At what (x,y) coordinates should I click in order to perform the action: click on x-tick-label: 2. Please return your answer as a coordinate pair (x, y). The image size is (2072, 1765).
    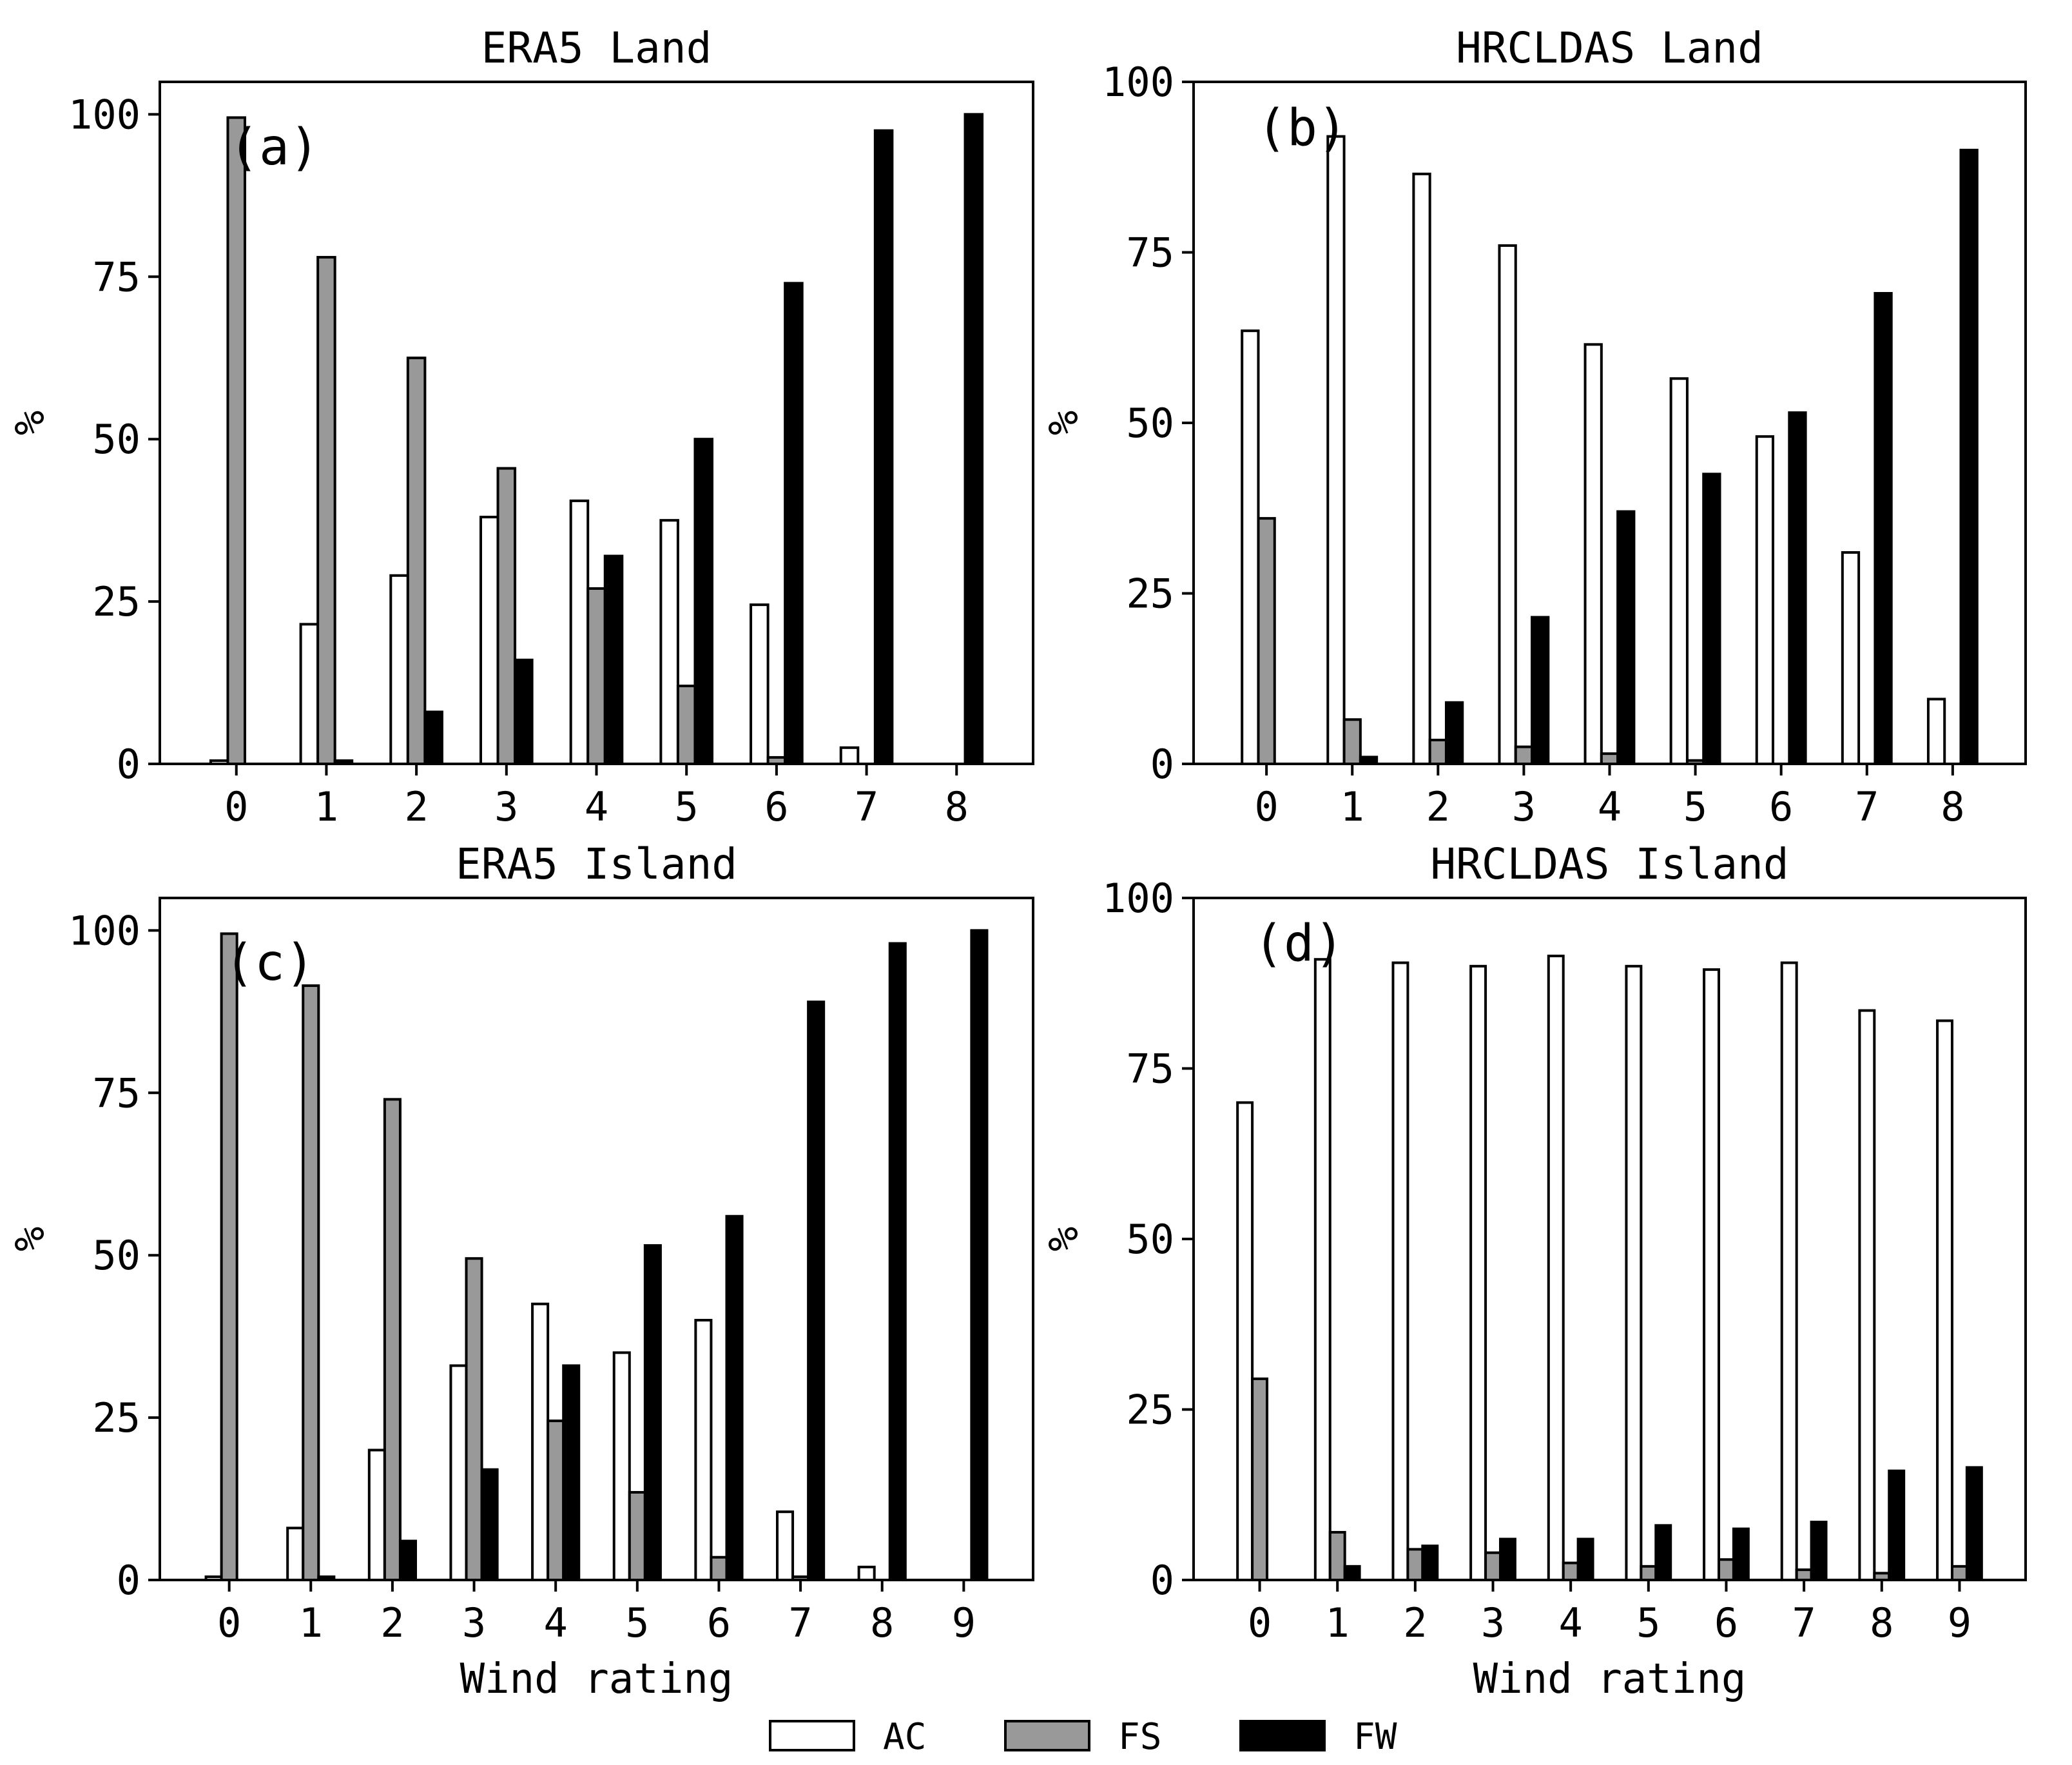
    Looking at the image, I should click on (416, 806).